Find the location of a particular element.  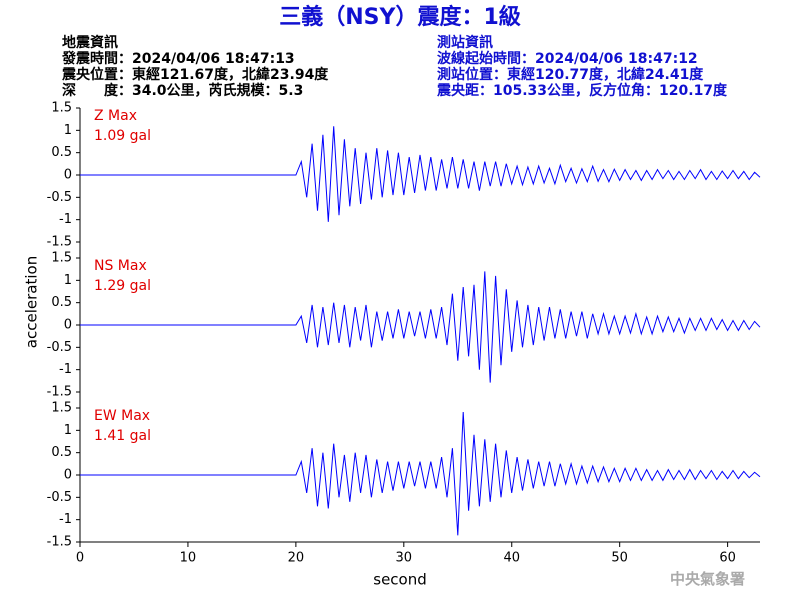

info-line: 測站資訊 is located at coordinates (465, 42).